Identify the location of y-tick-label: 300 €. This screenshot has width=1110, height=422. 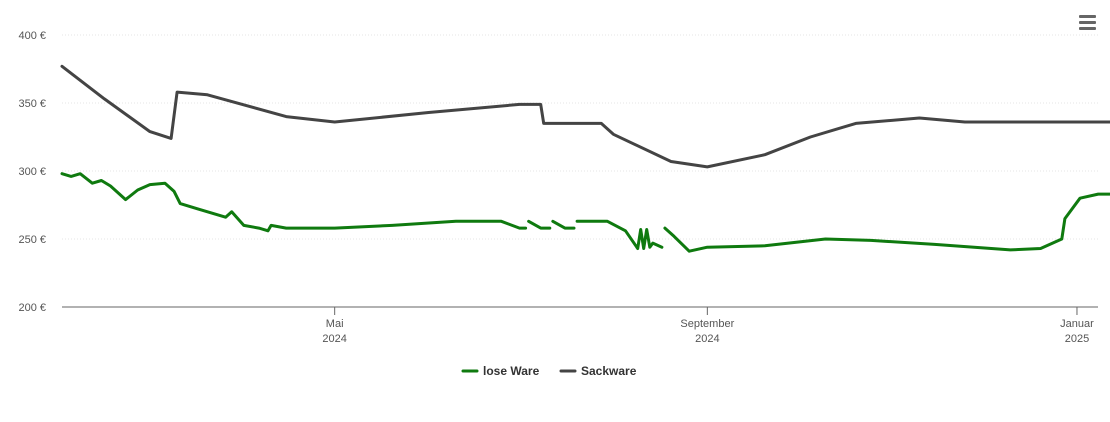
(32, 172).